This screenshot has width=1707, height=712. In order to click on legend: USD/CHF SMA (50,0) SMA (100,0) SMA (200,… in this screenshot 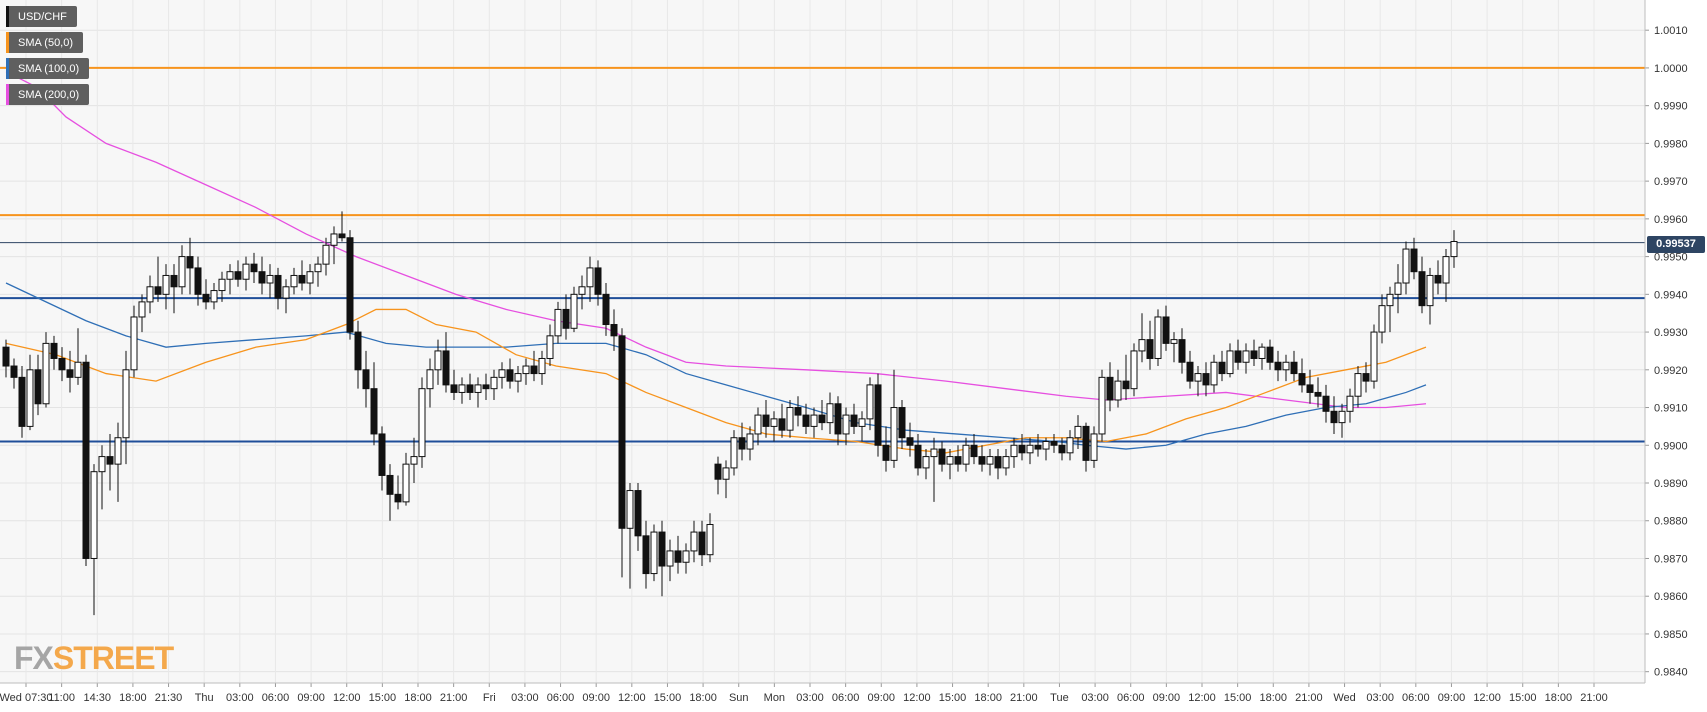, I will do `click(48, 58)`.